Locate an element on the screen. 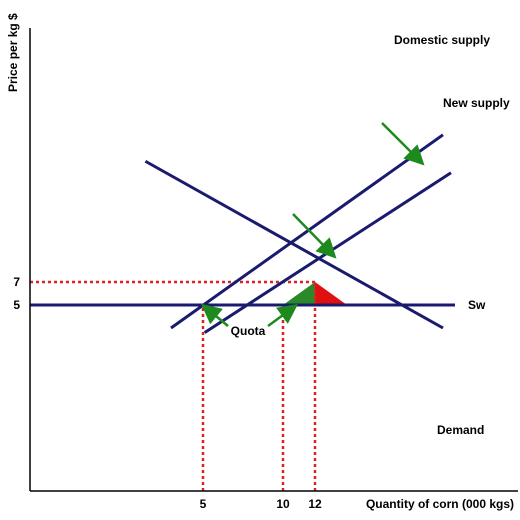 This screenshot has height=520, width=520. y-tick-5: 5 is located at coordinates (16, 305).